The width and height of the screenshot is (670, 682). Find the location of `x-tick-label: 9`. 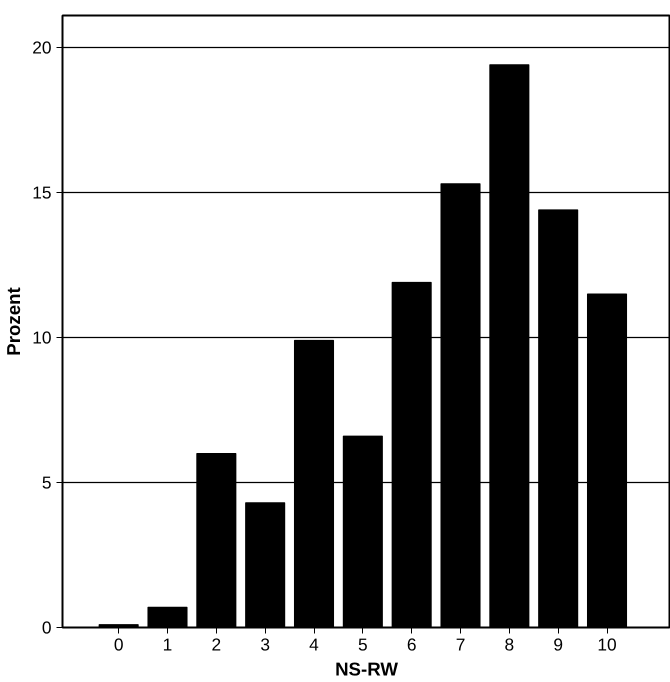

x-tick-label: 9 is located at coordinates (558, 644).